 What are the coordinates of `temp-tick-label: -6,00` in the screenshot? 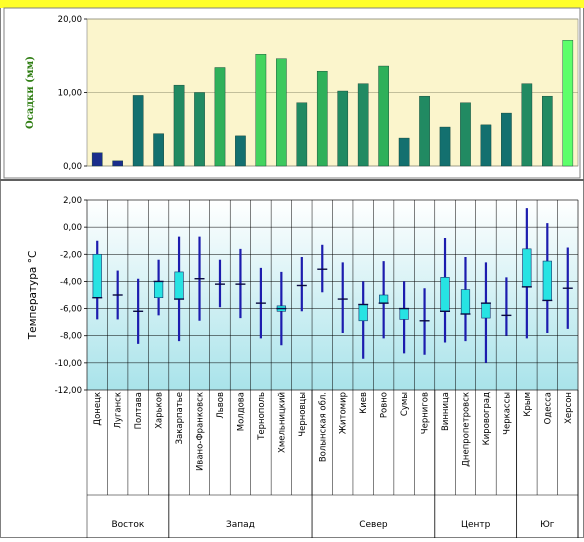 It's located at (71, 310).